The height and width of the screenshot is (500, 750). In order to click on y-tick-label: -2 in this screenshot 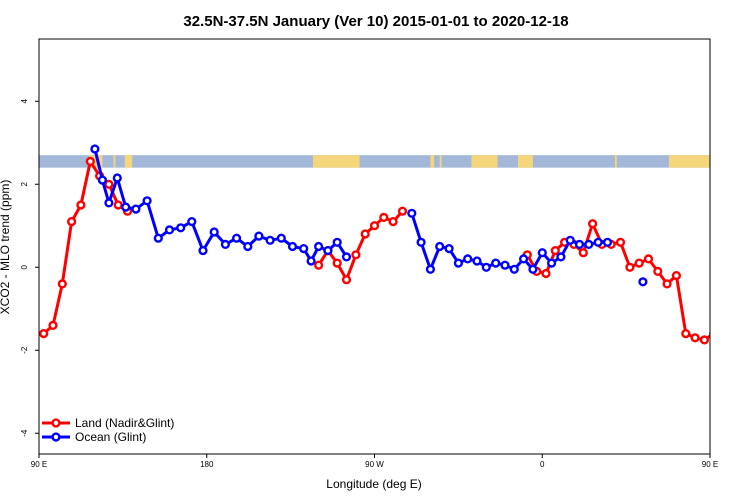, I will do `click(24, 350)`.